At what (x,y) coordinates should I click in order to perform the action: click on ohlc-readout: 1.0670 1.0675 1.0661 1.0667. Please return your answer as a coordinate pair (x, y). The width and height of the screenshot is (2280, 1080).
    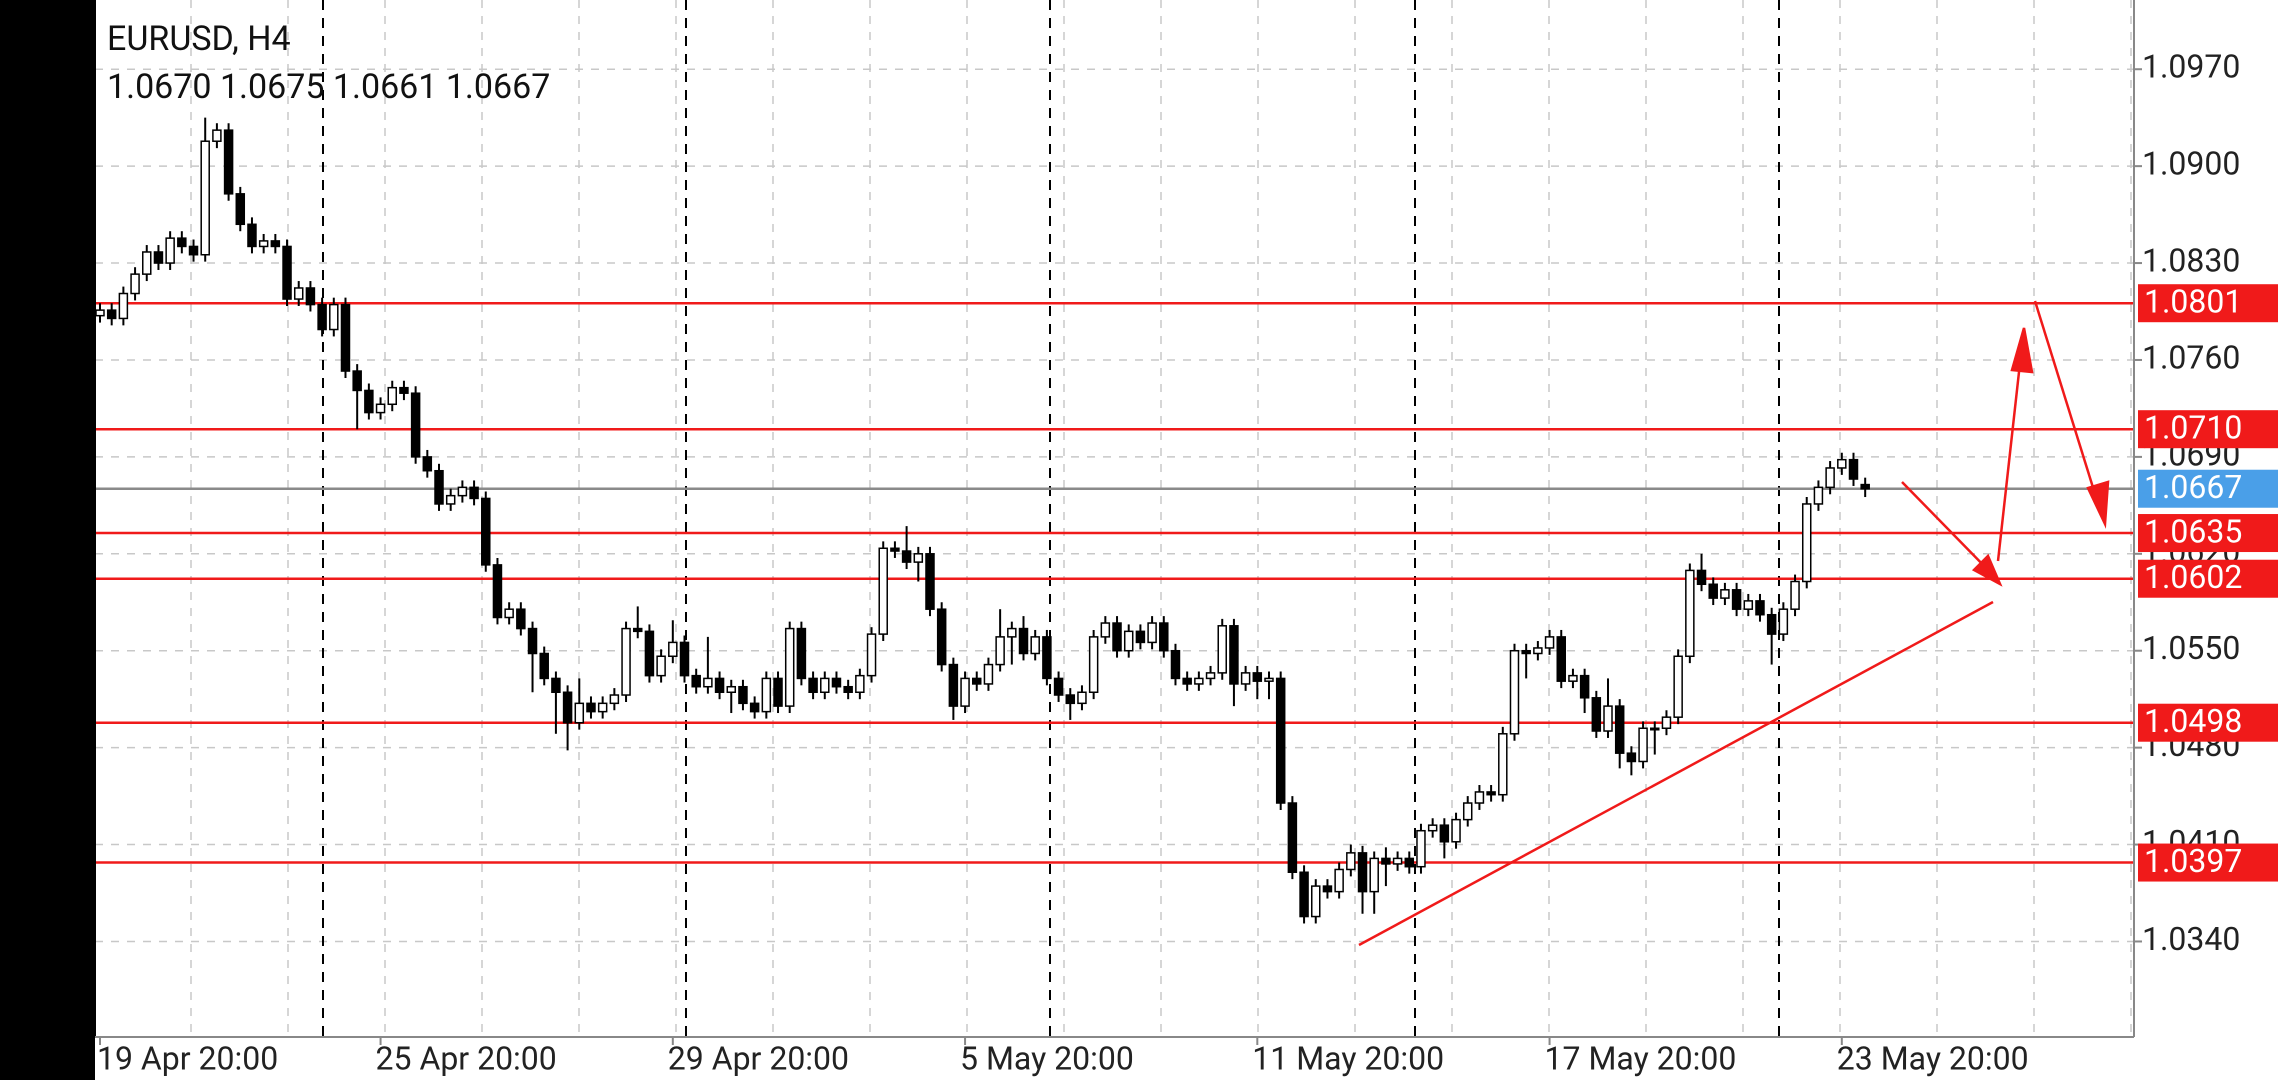
    Looking at the image, I should click on (328, 87).